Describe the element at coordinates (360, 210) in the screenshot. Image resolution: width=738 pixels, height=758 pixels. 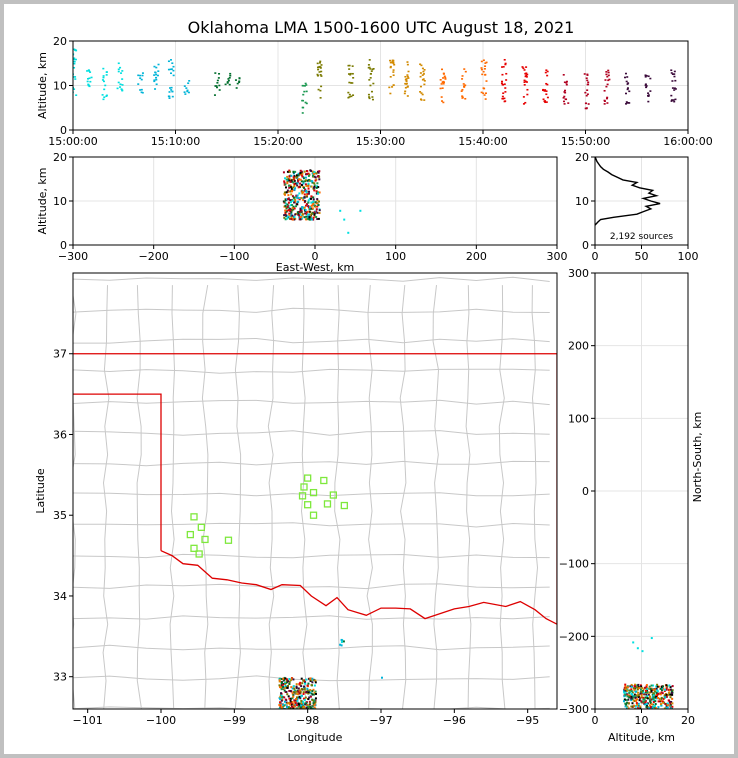
I see `ew-height-outlier` at that location.